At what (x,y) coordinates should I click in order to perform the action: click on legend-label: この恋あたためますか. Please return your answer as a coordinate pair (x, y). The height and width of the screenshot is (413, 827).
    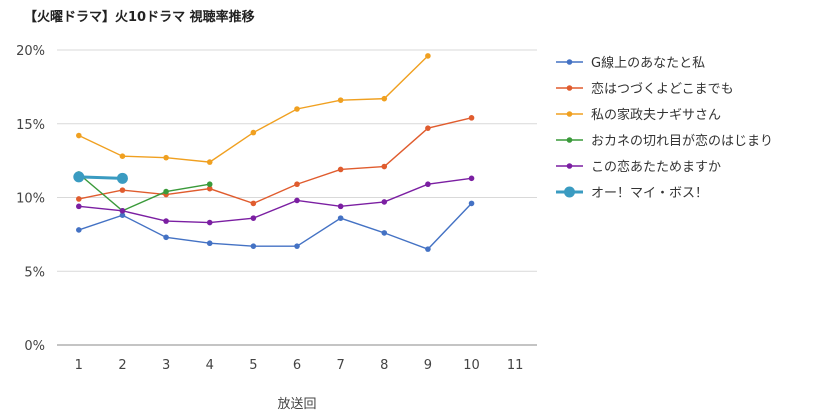
    Looking at the image, I should click on (656, 167).